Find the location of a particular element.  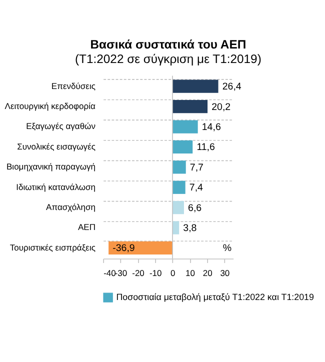

data-label: 26,4 is located at coordinates (232, 87).